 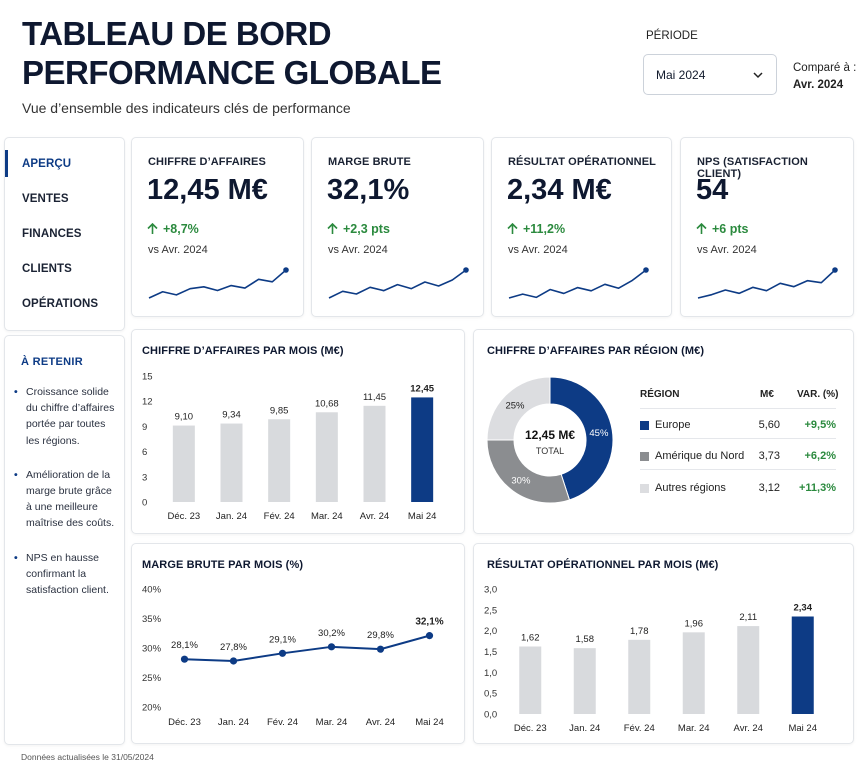 What do you see at coordinates (368, 190) in the screenshot?
I see `kpi-value: 32,1%` at bounding box center [368, 190].